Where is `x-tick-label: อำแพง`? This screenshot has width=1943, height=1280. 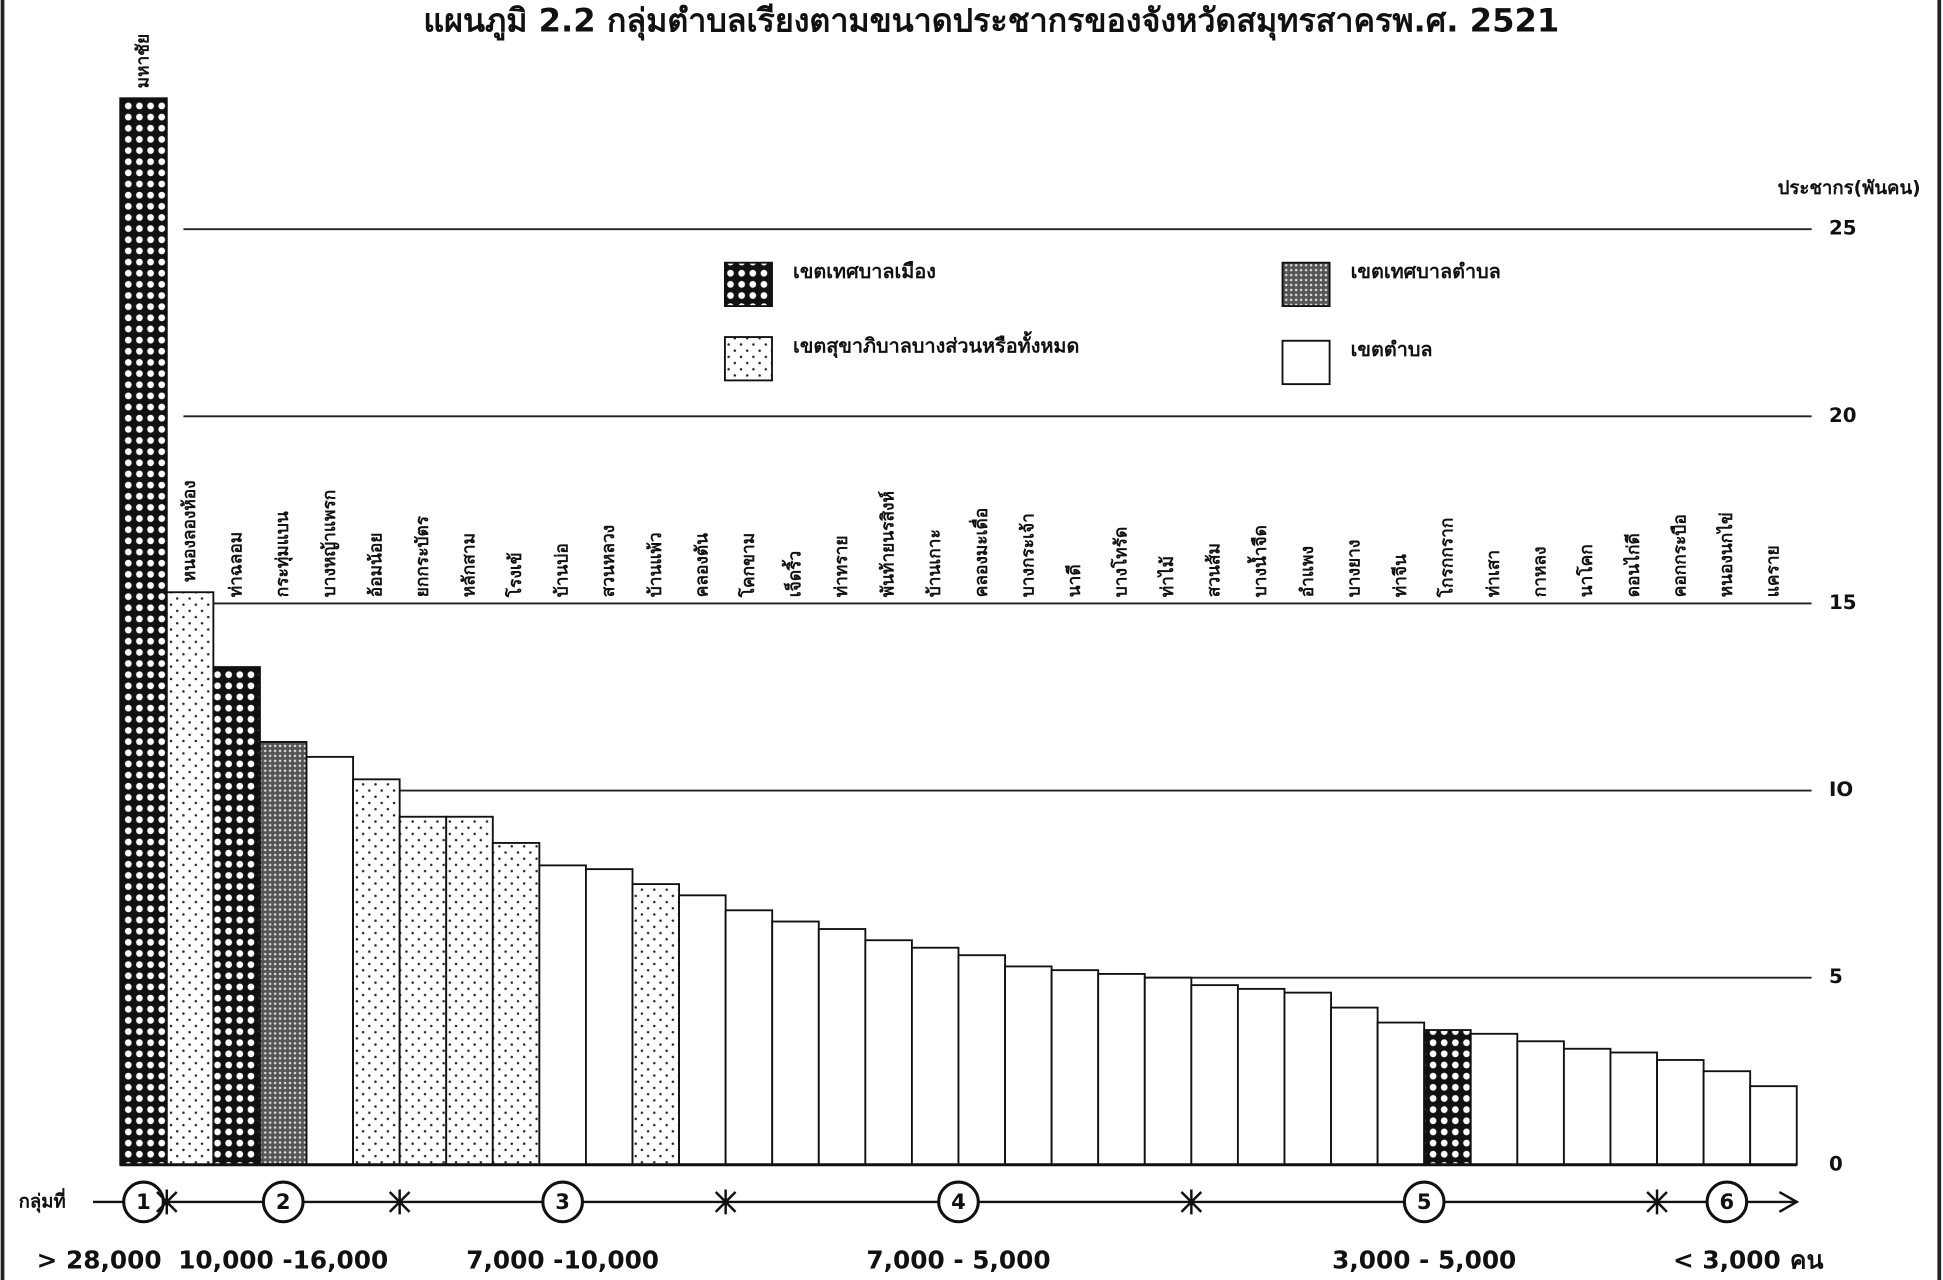 x-tick-label: อำแพง is located at coordinates (1308, 571).